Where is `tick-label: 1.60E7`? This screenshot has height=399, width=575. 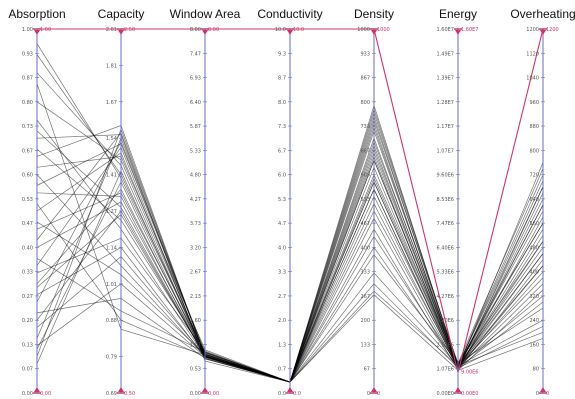
tick-label: 1.60E7 is located at coordinates (445, 30).